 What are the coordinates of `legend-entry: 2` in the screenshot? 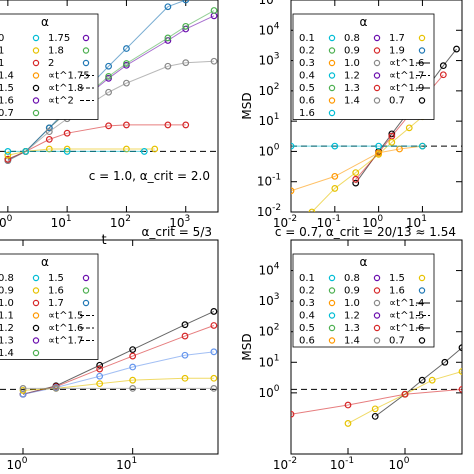 It's located at (51, 63).